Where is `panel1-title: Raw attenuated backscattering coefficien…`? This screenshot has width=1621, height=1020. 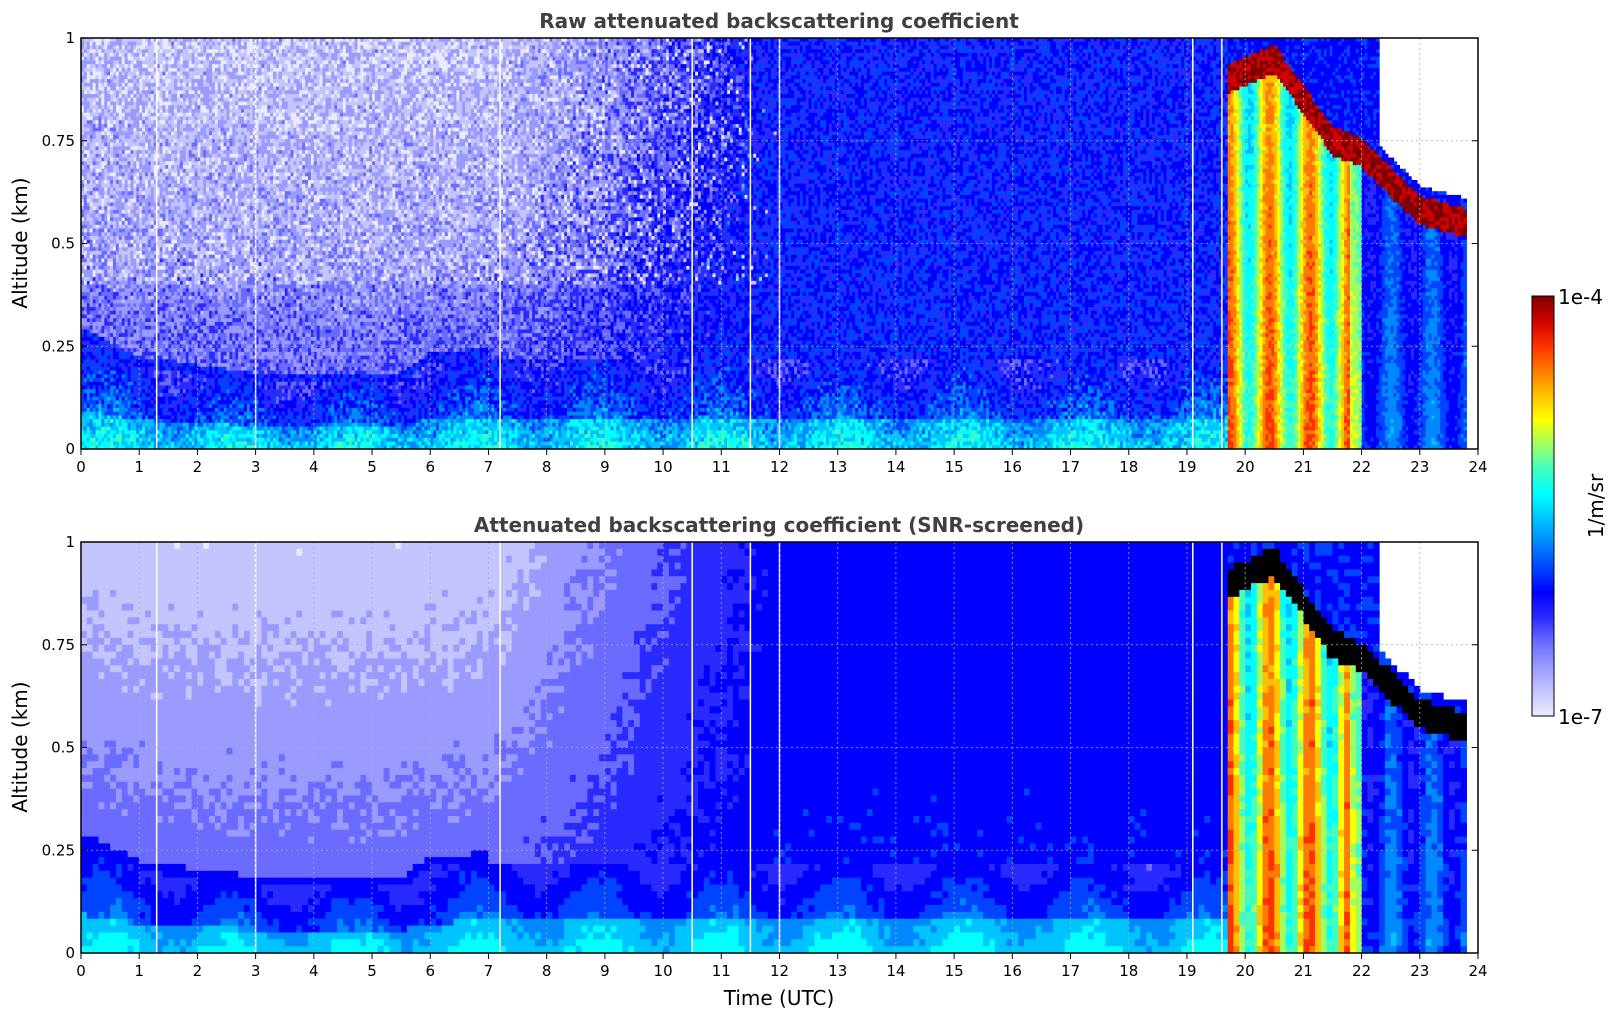
panel1-title: Raw attenuated backscattering coefficien… is located at coordinates (779, 21).